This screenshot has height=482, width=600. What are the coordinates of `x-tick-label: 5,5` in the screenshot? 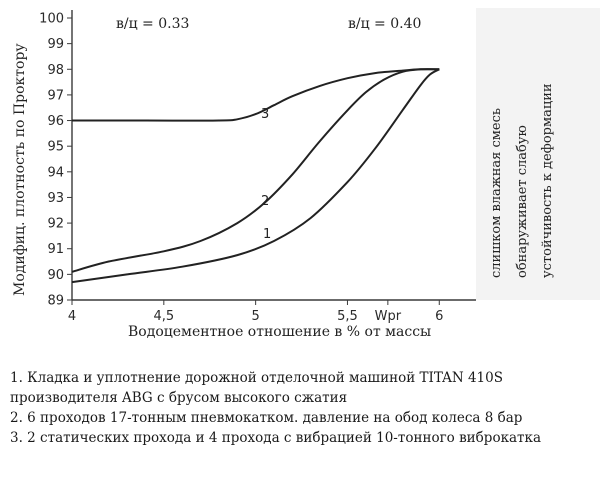 It's located at (347, 316).